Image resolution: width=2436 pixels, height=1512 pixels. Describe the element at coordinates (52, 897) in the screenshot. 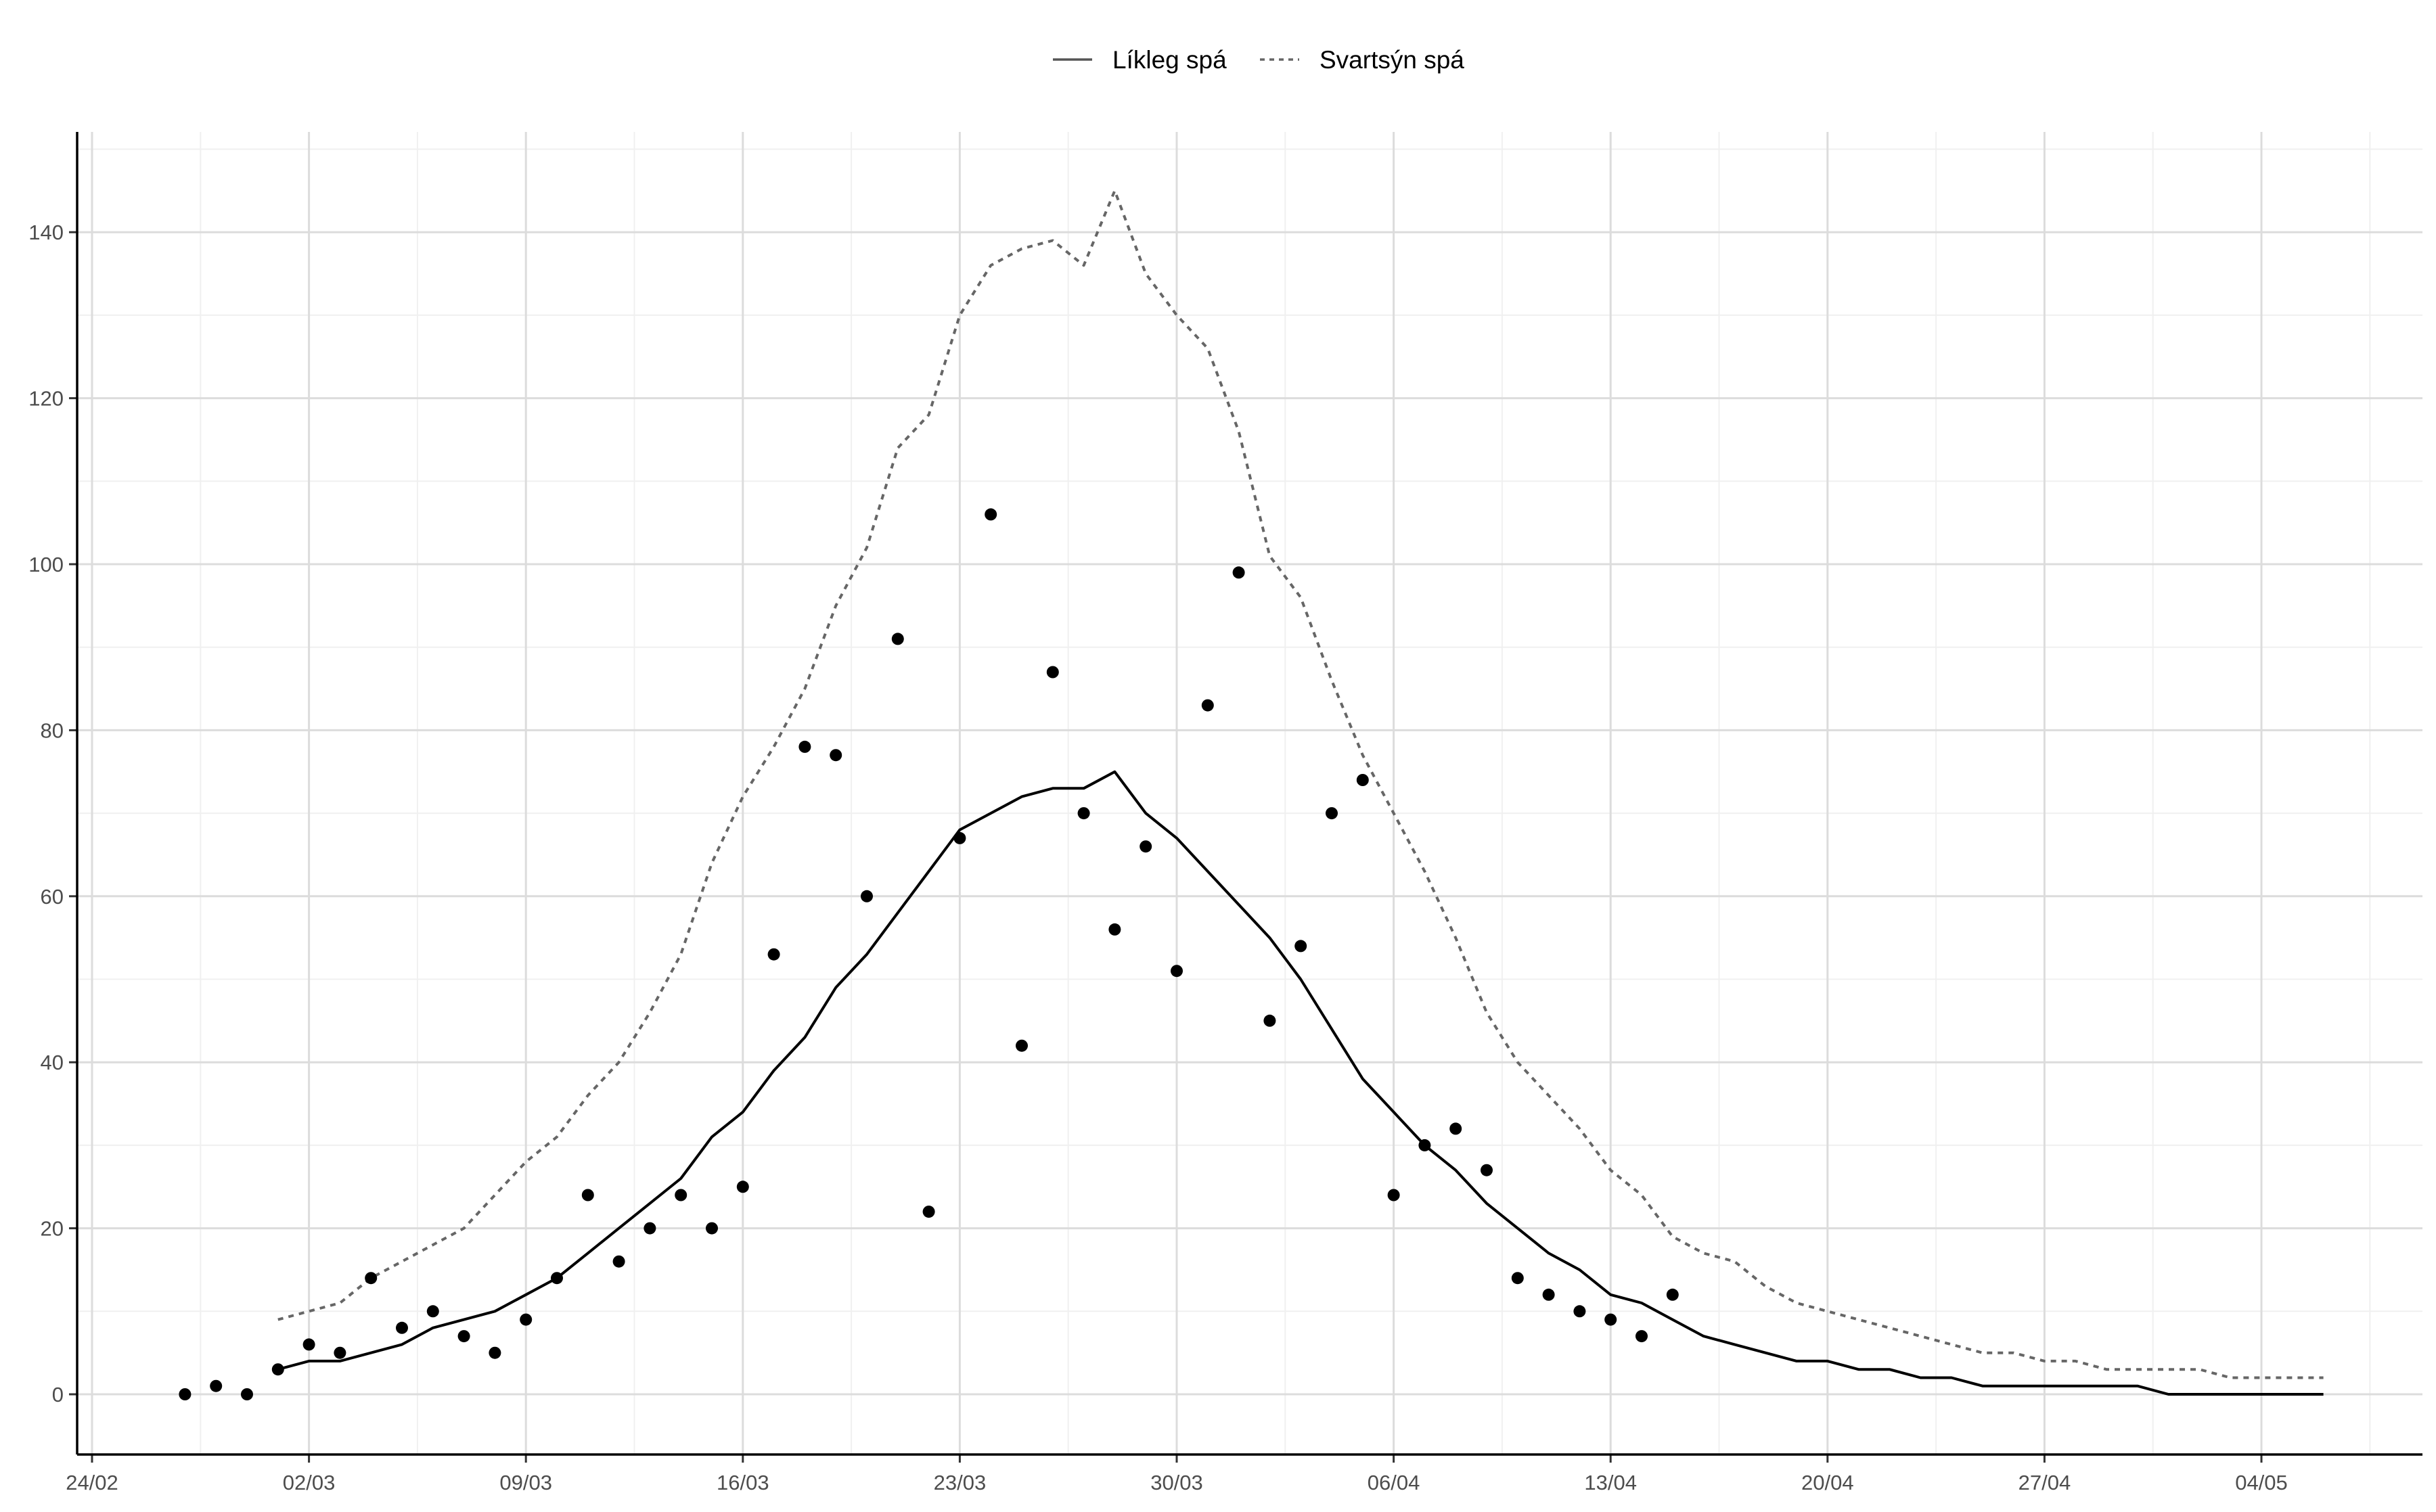

I see `y-tick-label-60: 60` at that location.